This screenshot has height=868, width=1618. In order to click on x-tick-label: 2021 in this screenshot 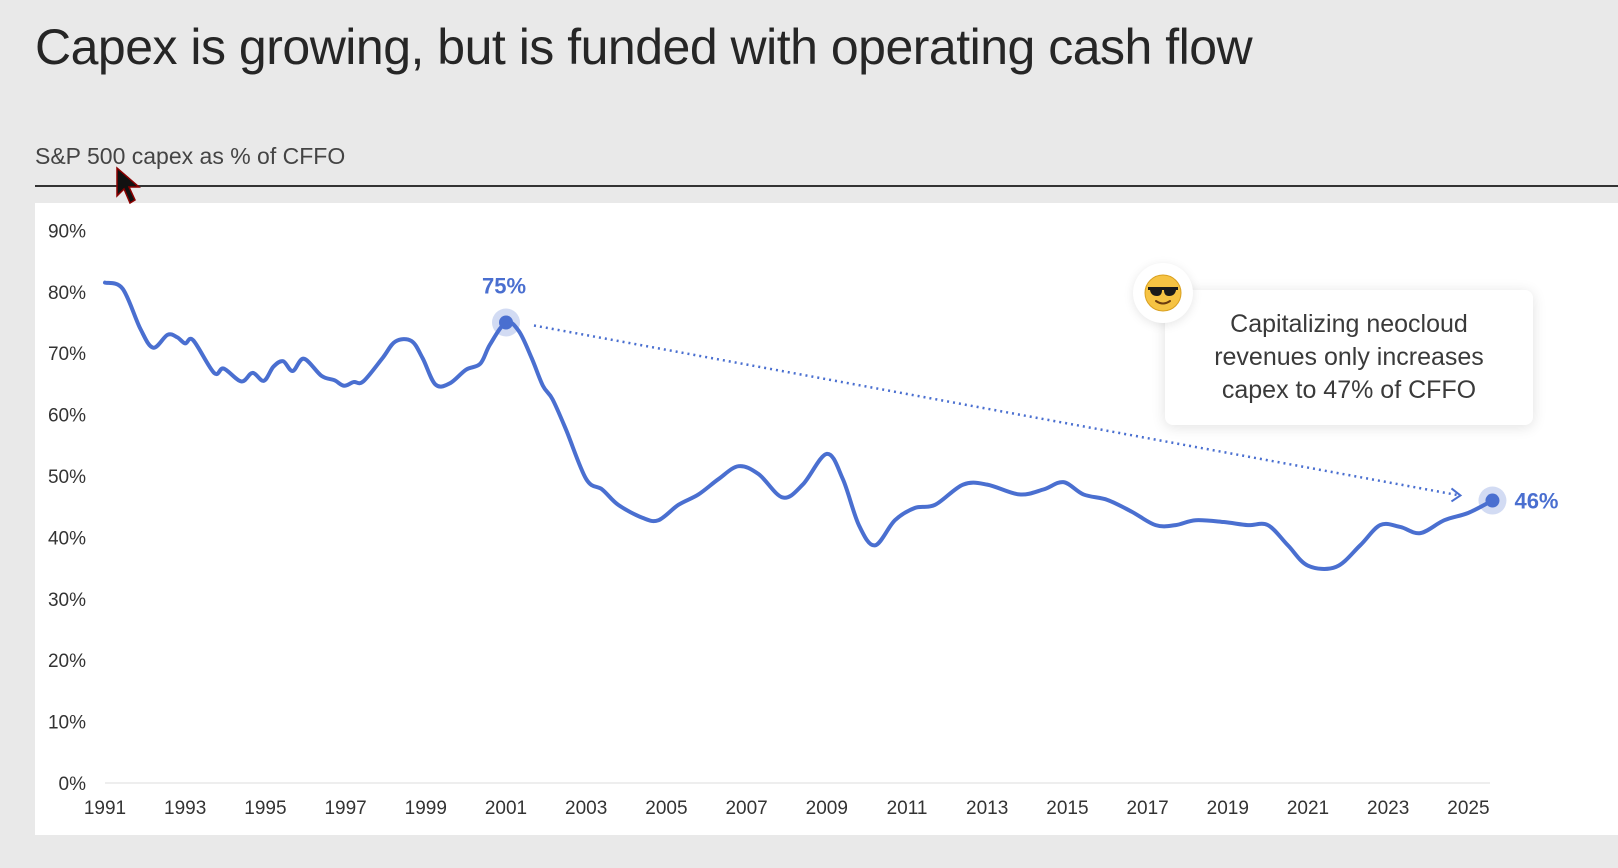, I will do `click(1308, 808)`.